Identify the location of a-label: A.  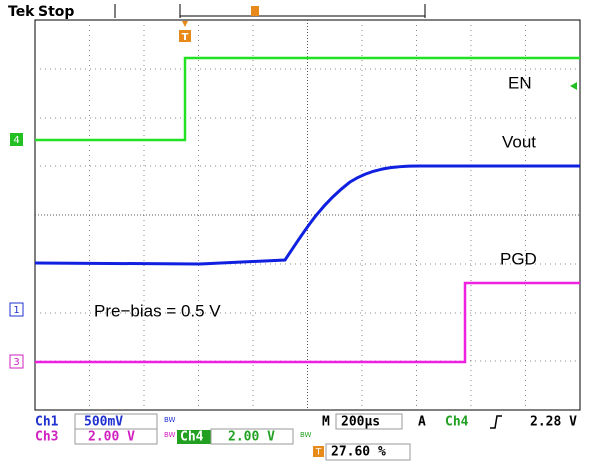
(422, 422).